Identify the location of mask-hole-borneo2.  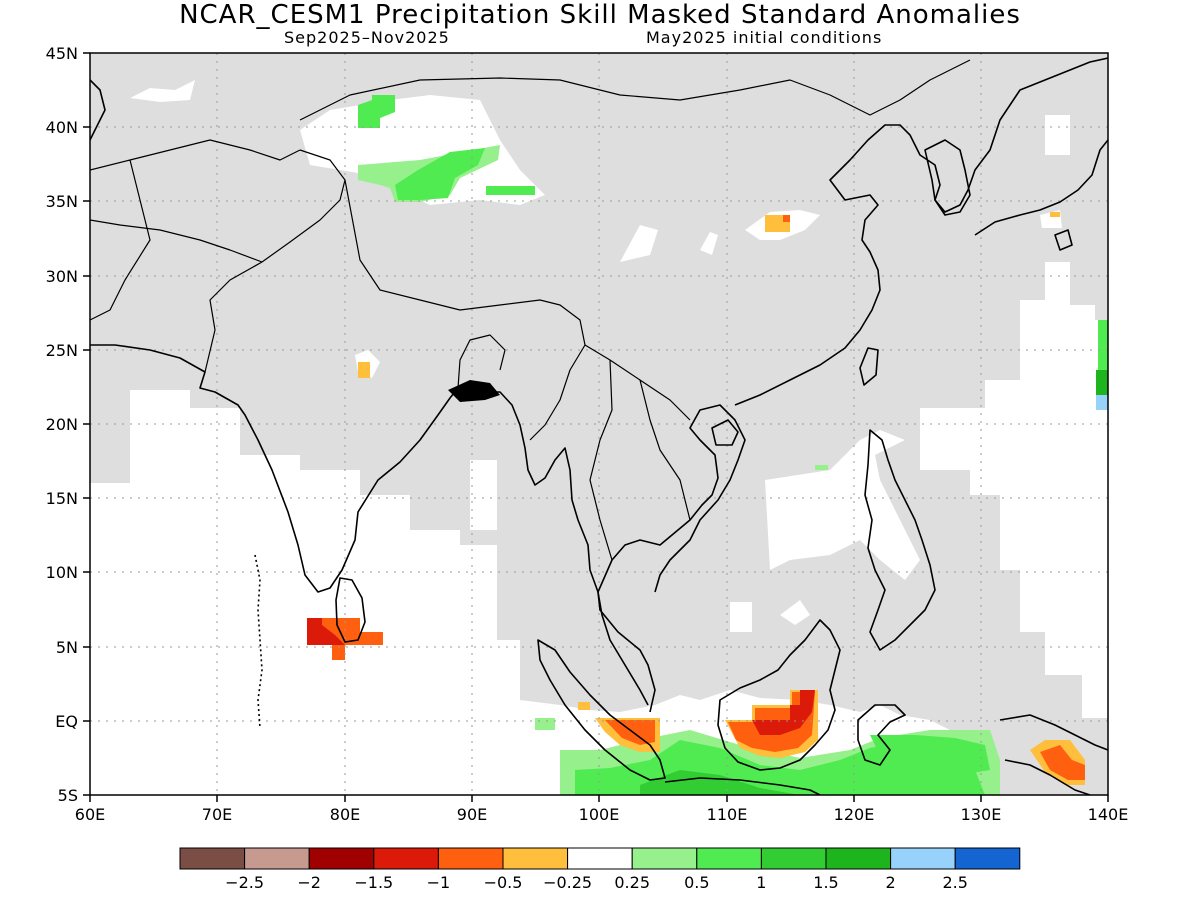
(795, 612).